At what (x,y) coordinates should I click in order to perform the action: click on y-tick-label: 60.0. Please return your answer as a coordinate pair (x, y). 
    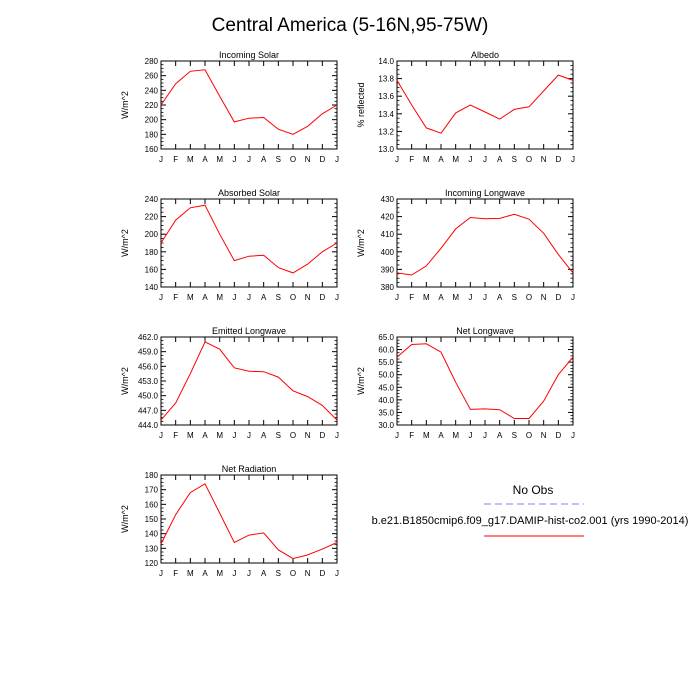
    Looking at the image, I should click on (386, 350).